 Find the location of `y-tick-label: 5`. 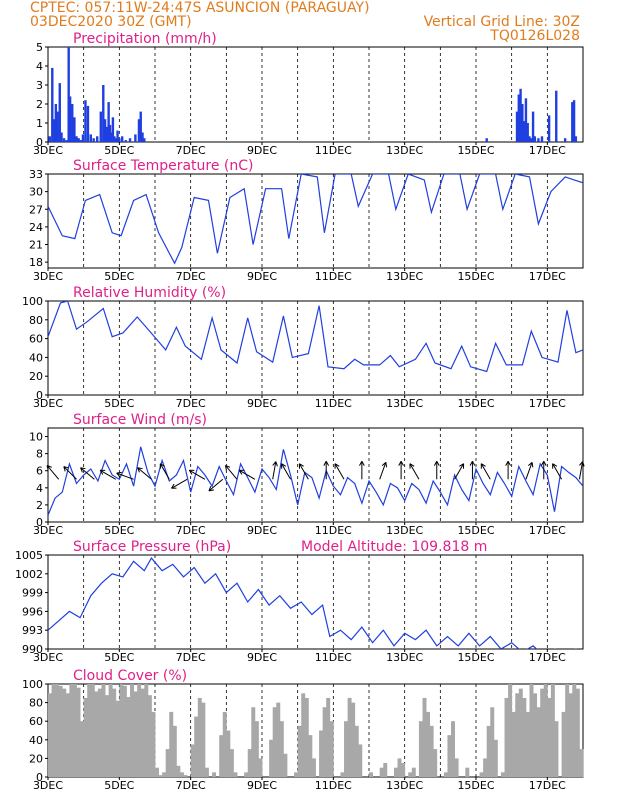

y-tick-label: 5 is located at coordinates (39, 47).